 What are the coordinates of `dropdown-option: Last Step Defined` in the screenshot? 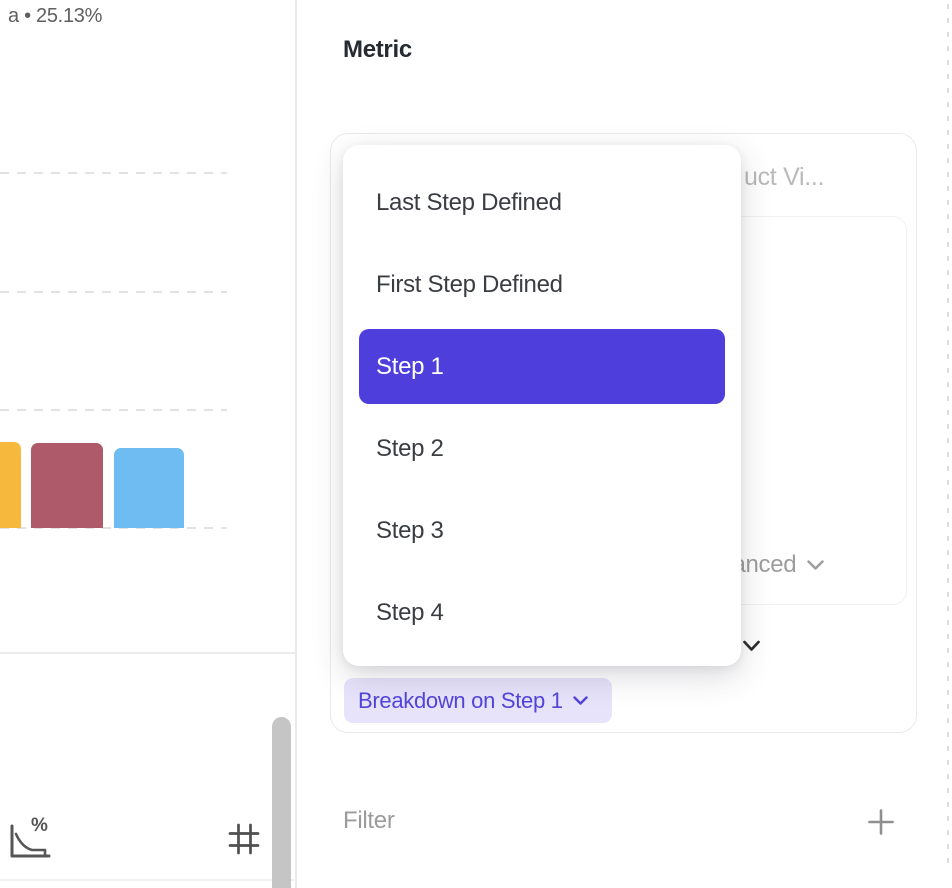 It's located at (469, 202).